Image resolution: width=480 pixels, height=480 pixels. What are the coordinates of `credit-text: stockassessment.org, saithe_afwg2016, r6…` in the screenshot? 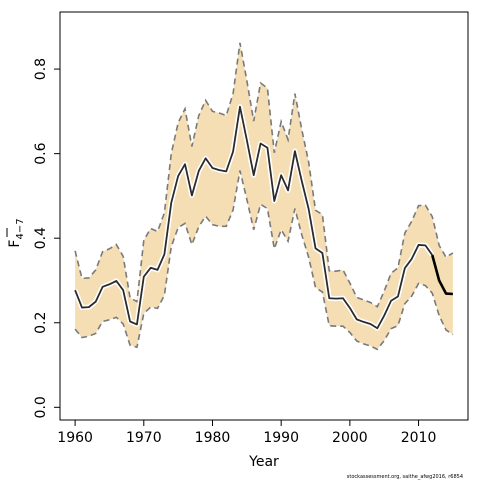 It's located at (405, 477).